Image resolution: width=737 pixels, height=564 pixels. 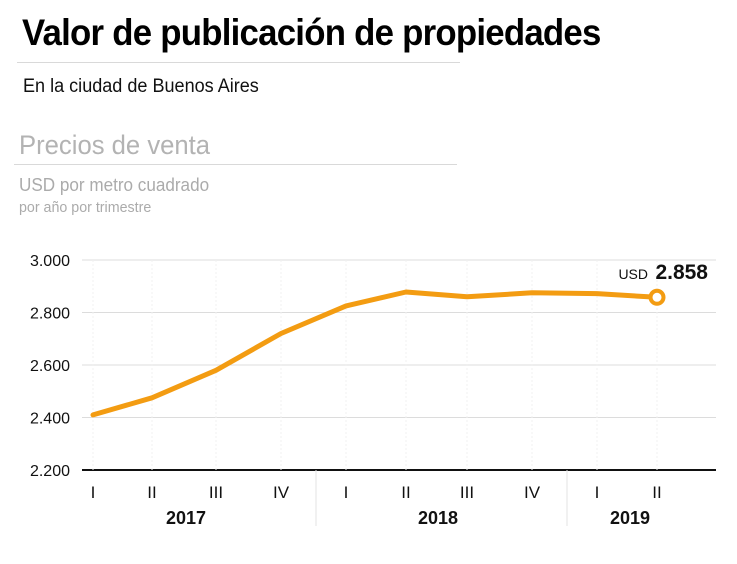 What do you see at coordinates (630, 518) in the screenshot?
I see `year-label: 2019` at bounding box center [630, 518].